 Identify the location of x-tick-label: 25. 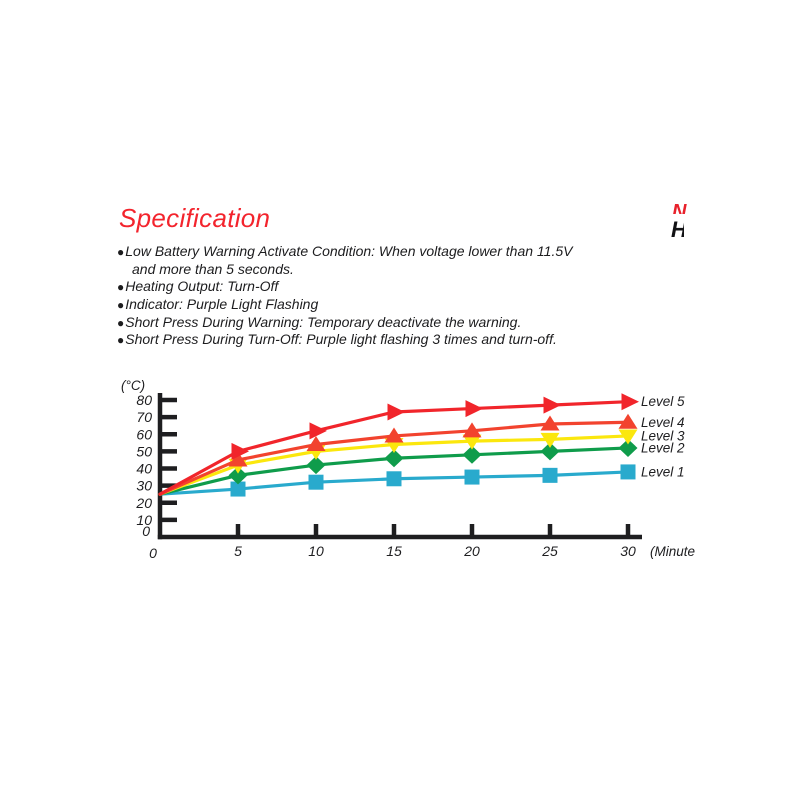
(549, 551).